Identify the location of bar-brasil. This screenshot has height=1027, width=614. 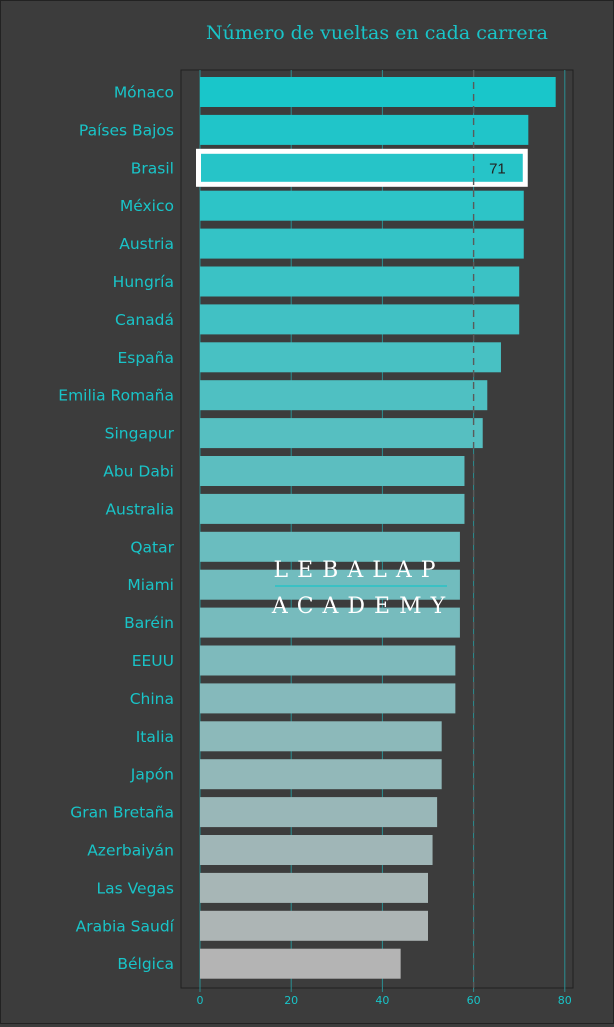
(362, 167).